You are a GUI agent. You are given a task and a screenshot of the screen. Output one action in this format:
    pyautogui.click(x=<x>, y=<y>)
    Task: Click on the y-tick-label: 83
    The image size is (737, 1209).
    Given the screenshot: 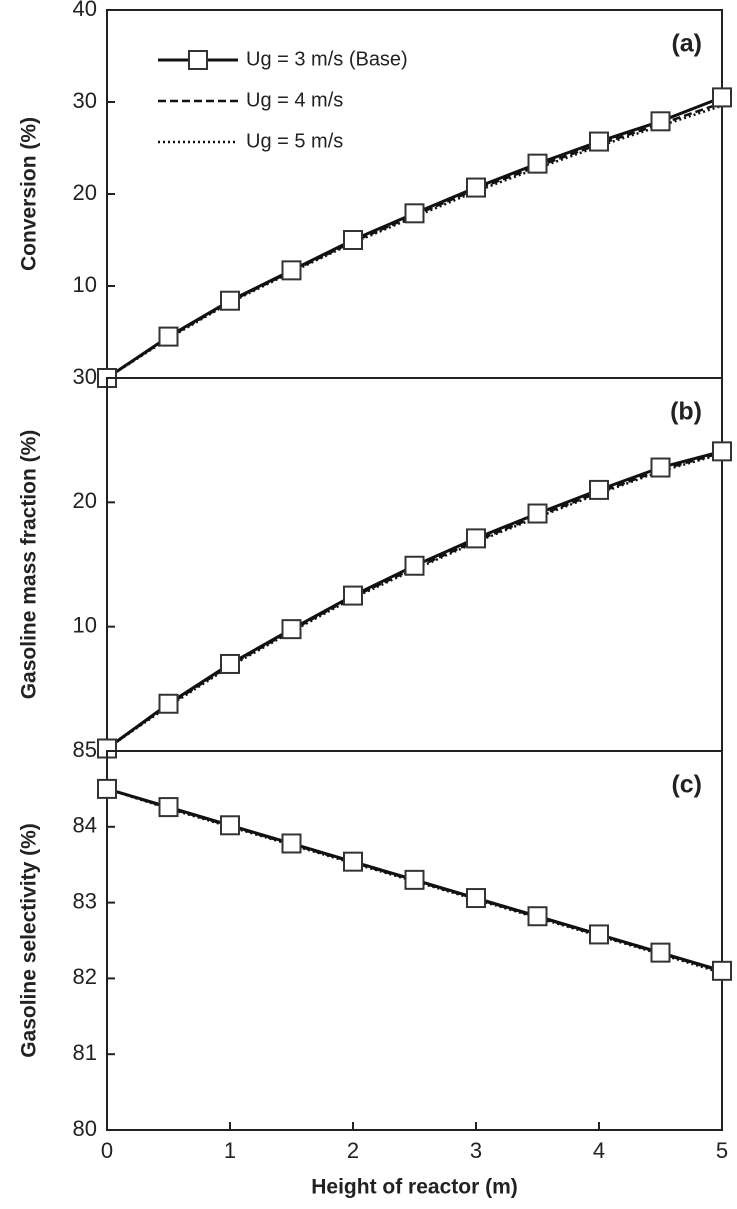 What is the action you would take?
    pyautogui.click(x=85, y=900)
    